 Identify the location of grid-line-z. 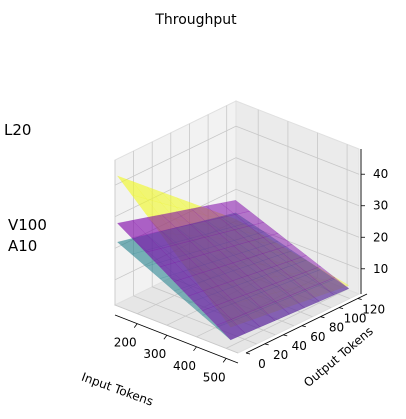
(237, 155).